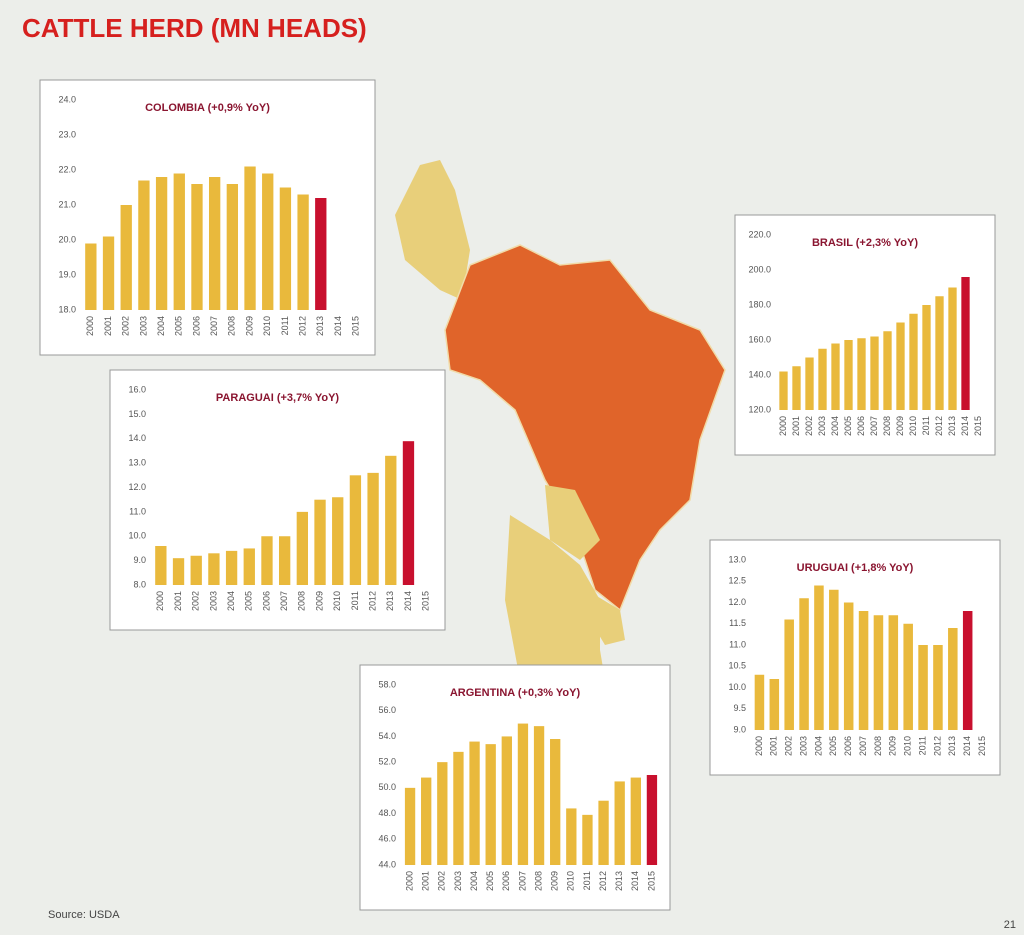 This screenshot has height=935, width=1024. I want to click on slide-title: CATTLE HERD (MN HEADS), so click(194, 28).